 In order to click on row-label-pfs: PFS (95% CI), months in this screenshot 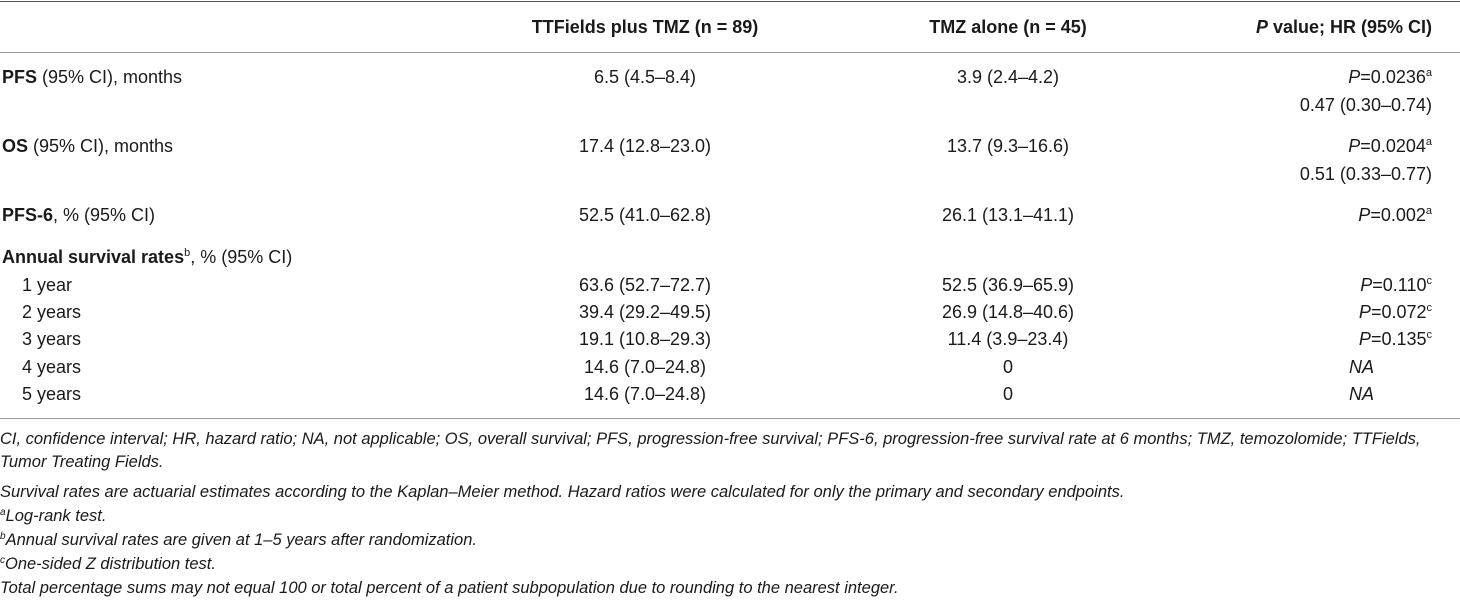, I will do `click(92, 77)`.